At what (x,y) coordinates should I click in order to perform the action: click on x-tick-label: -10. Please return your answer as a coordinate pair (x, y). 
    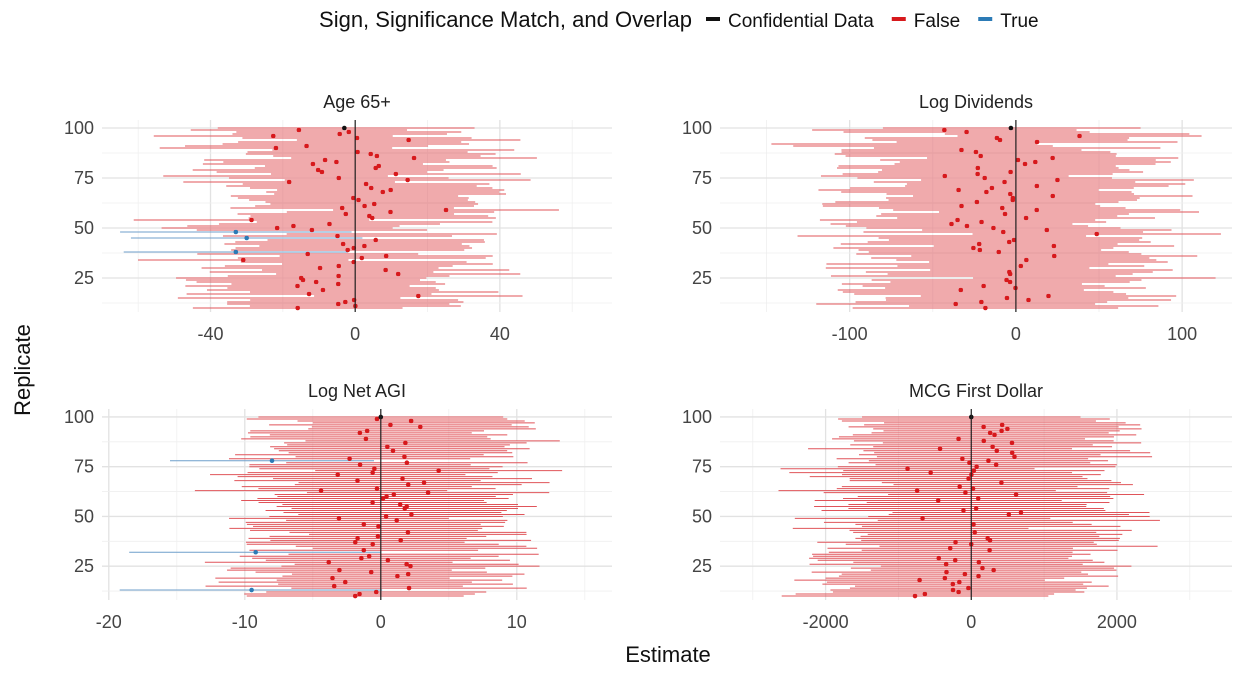
    Looking at the image, I should click on (245, 622).